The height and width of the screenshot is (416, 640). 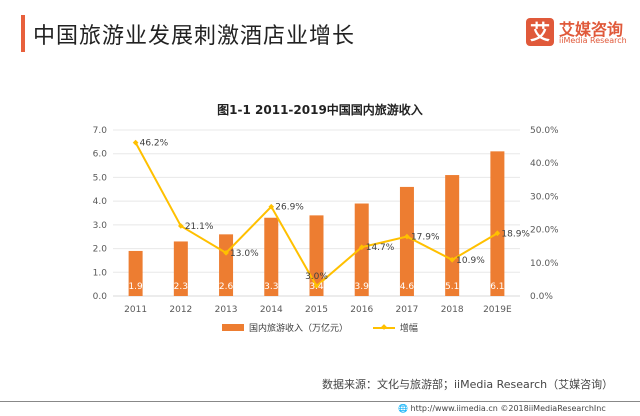 What do you see at coordinates (100, 178) in the screenshot?
I see `y-left-tick-label: 5.0` at bounding box center [100, 178].